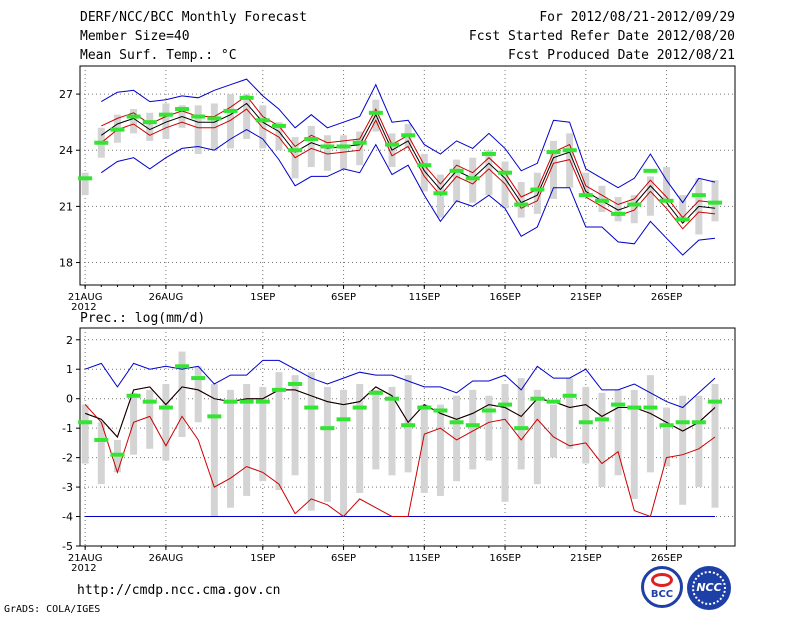  What do you see at coordinates (262, 558) in the screenshot?
I see `prec-xtick-label: 1SEP` at bounding box center [262, 558].